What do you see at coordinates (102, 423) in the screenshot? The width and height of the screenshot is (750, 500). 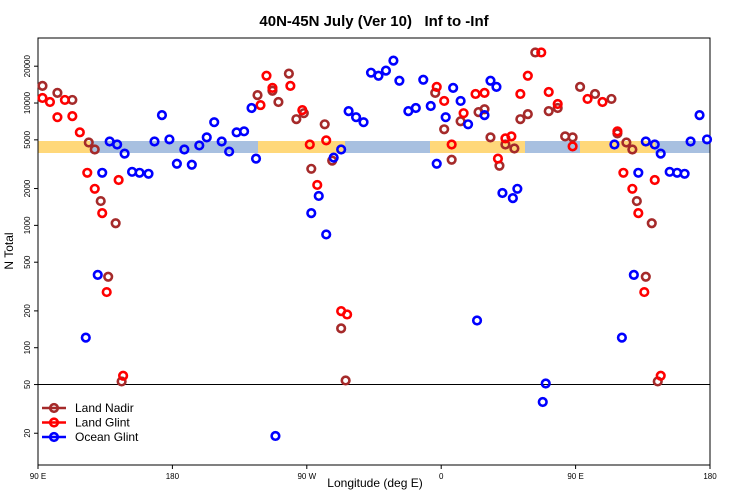 I see `legend-label: Land Glint` at bounding box center [102, 423].